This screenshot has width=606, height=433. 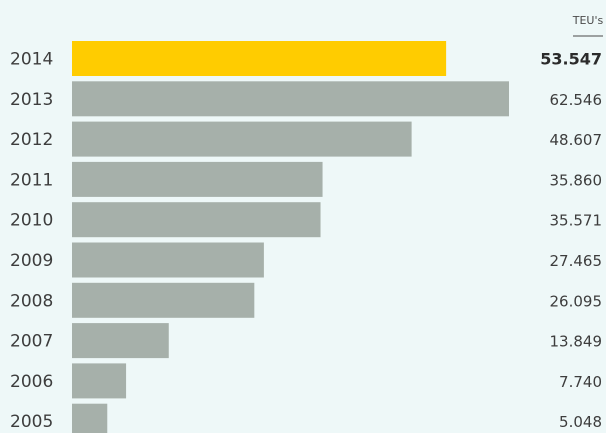 I want to click on year-label: 2014, so click(x=31, y=60).